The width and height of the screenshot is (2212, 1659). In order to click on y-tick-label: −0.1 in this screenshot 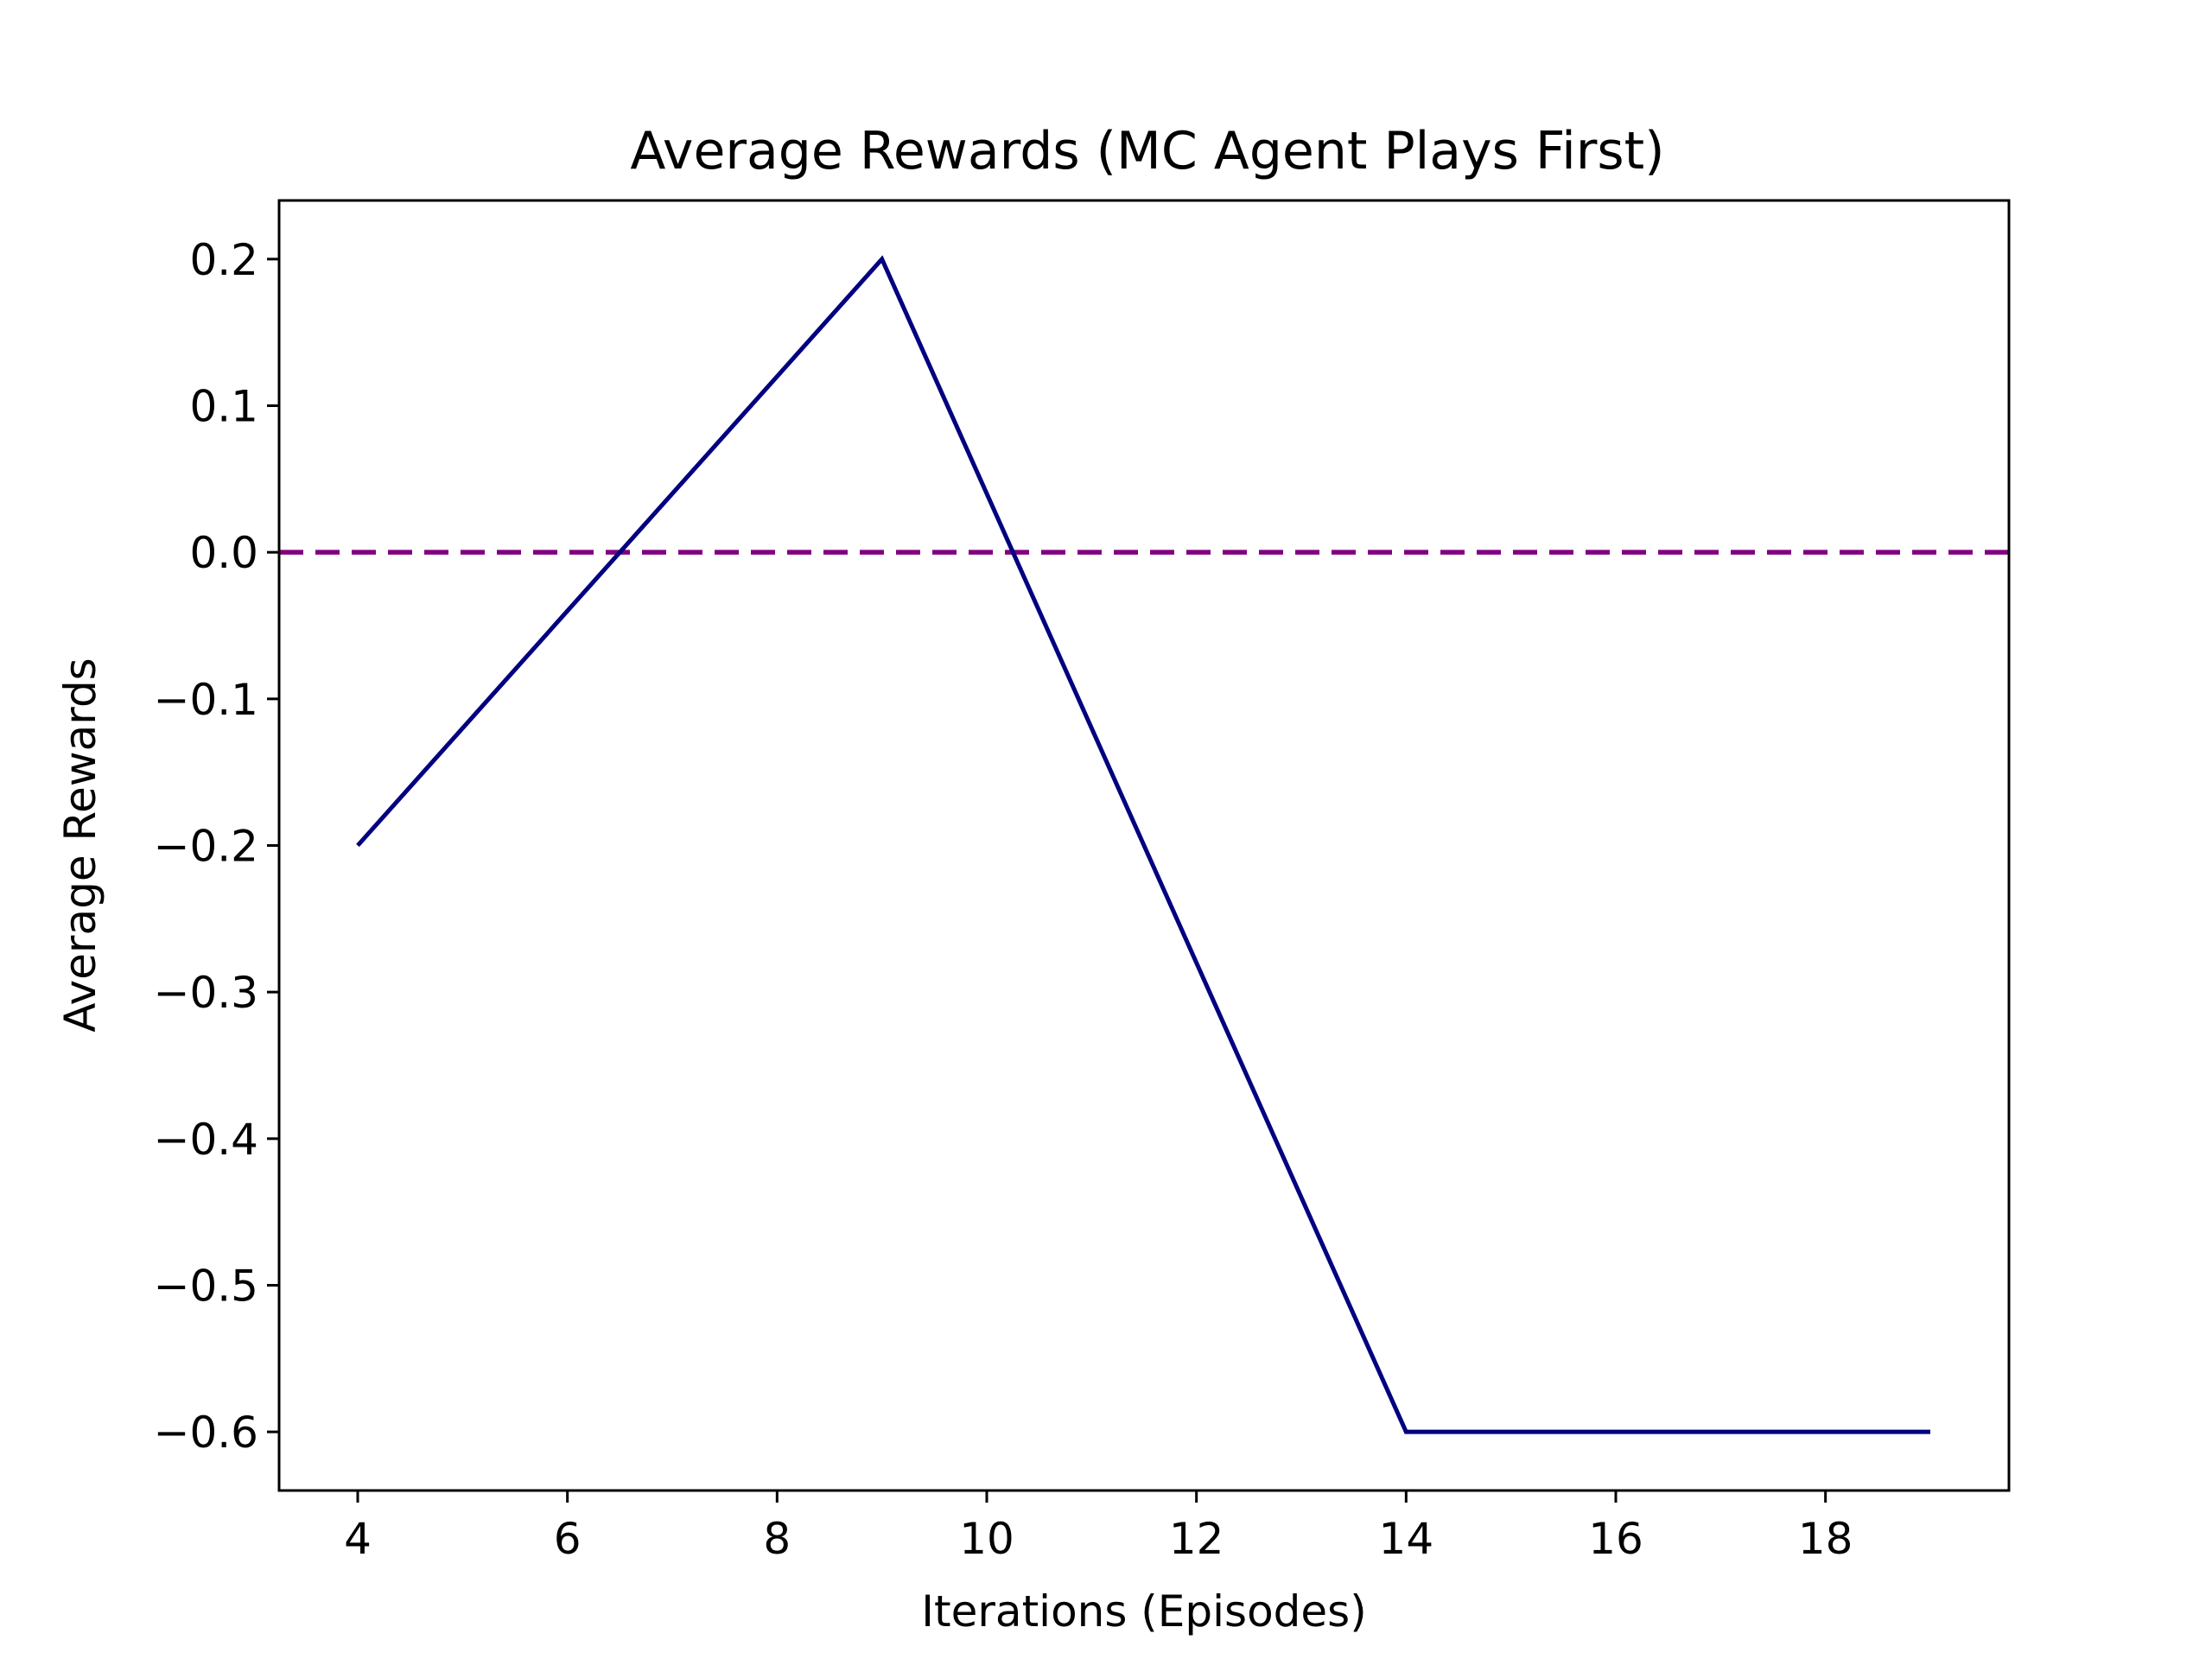, I will do `click(206, 700)`.